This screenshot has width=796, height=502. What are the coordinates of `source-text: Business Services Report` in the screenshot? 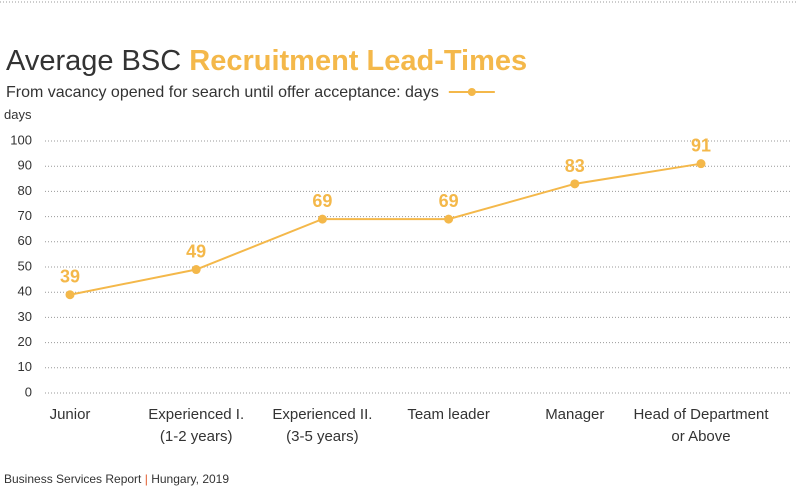 It's located at (73, 479).